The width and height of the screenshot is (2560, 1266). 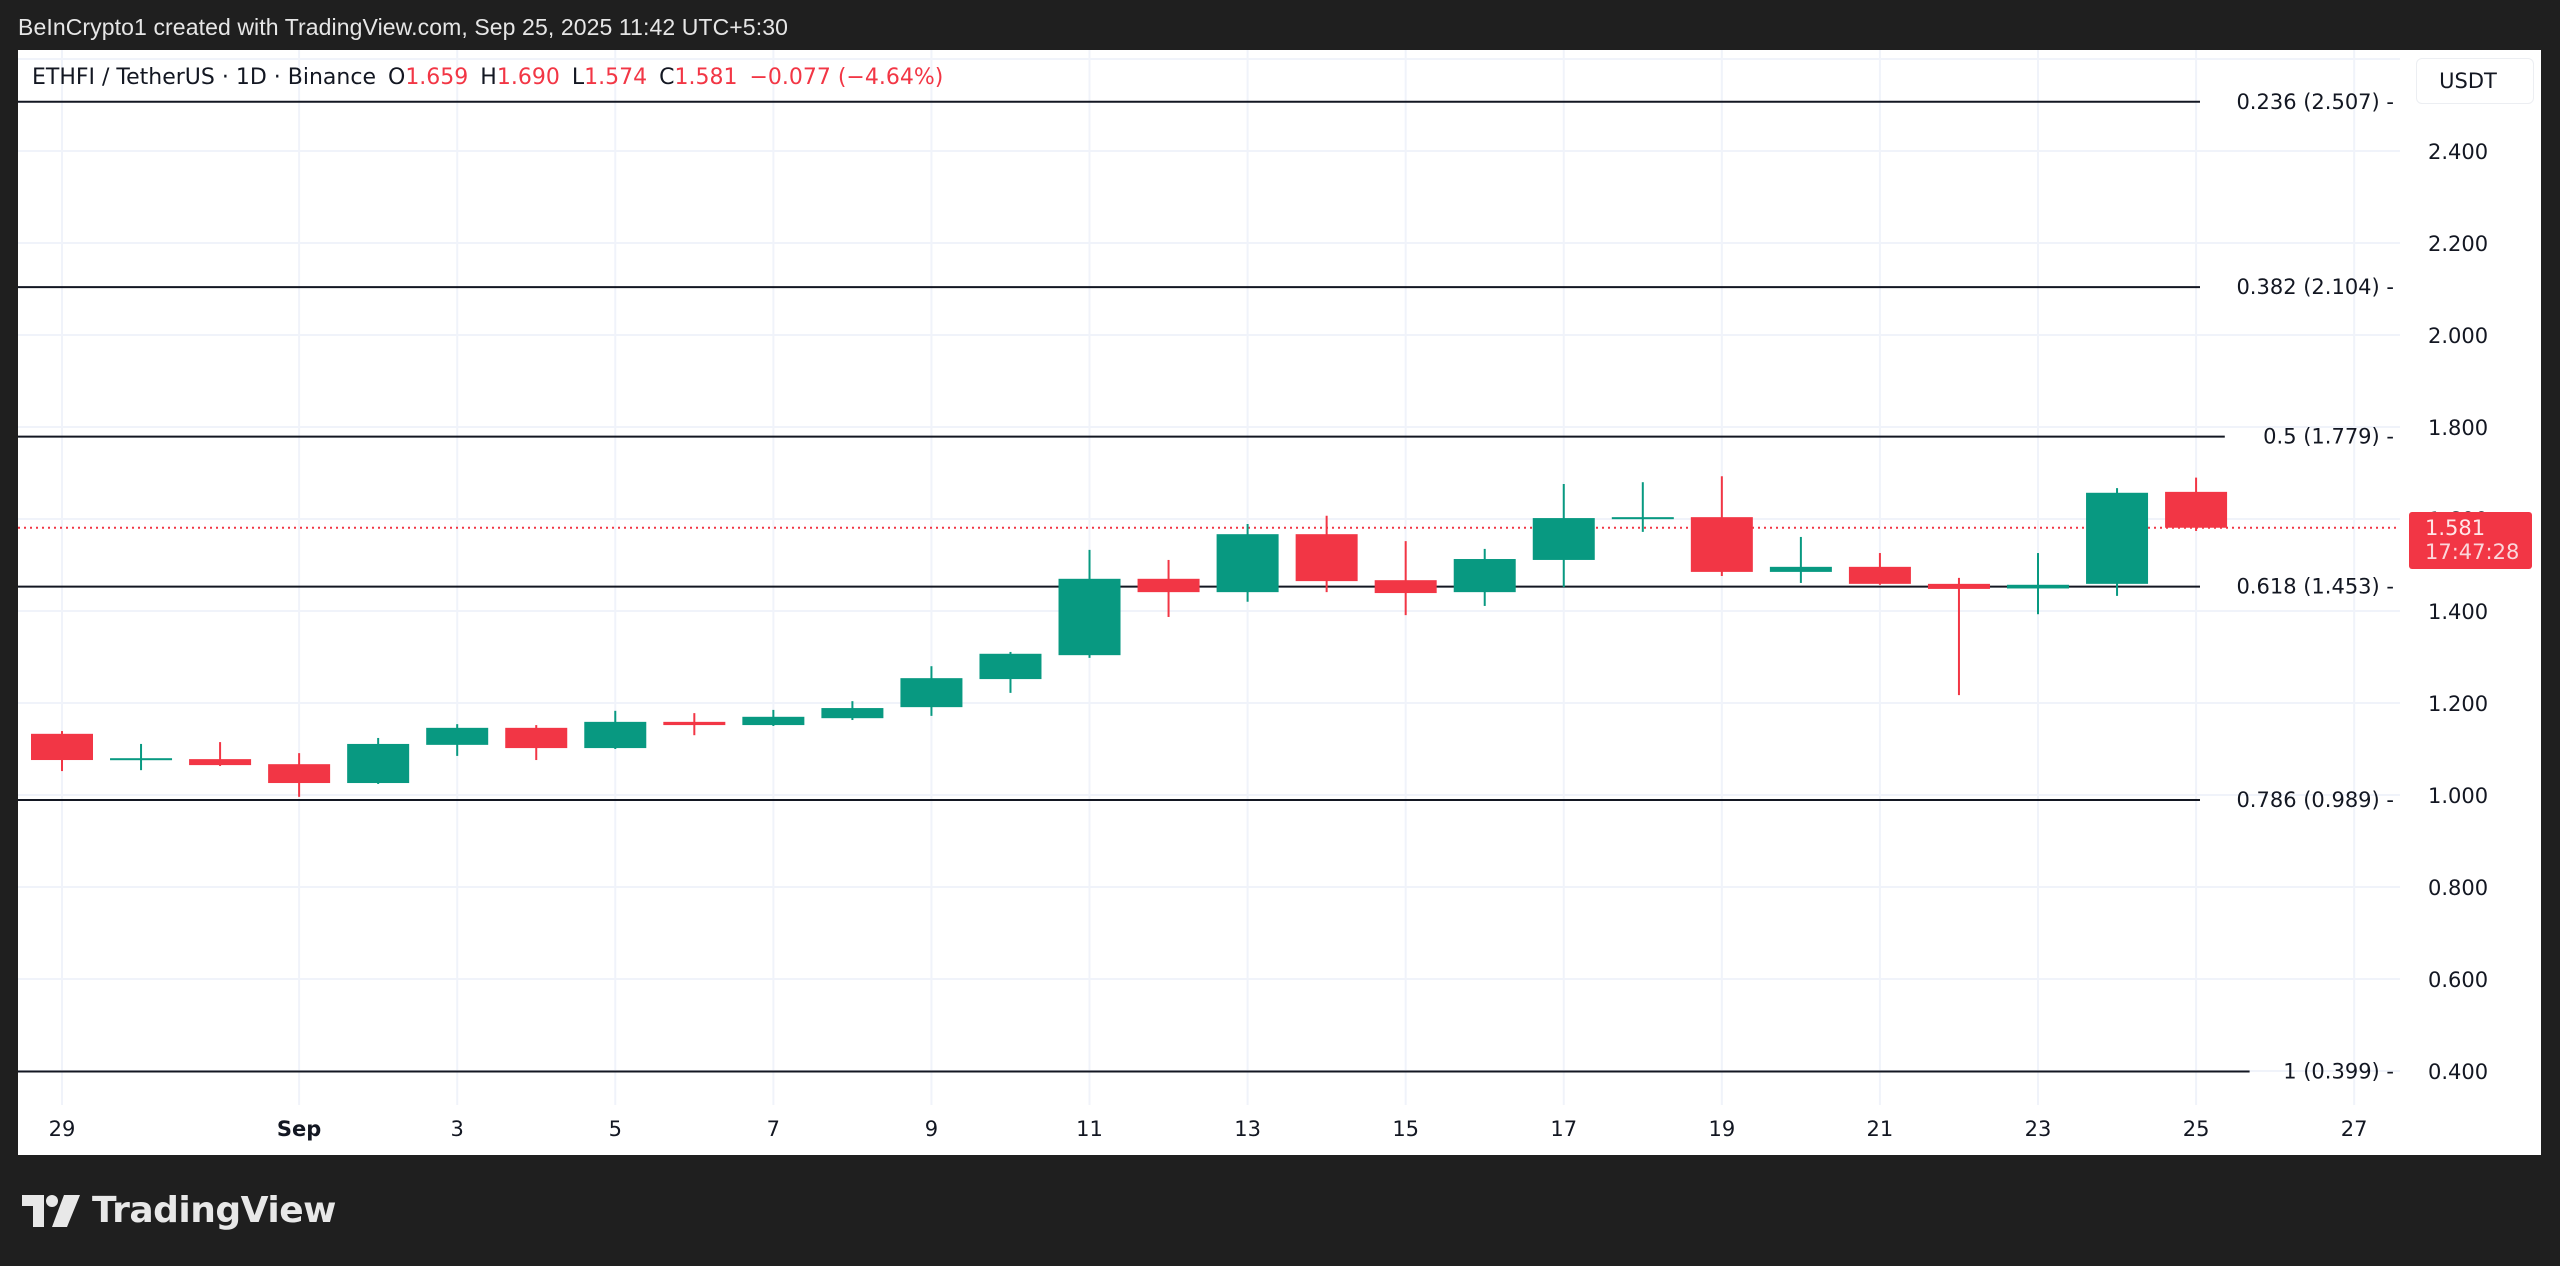 I want to click on price-tick-label: 2.400, so click(x=2458, y=152).